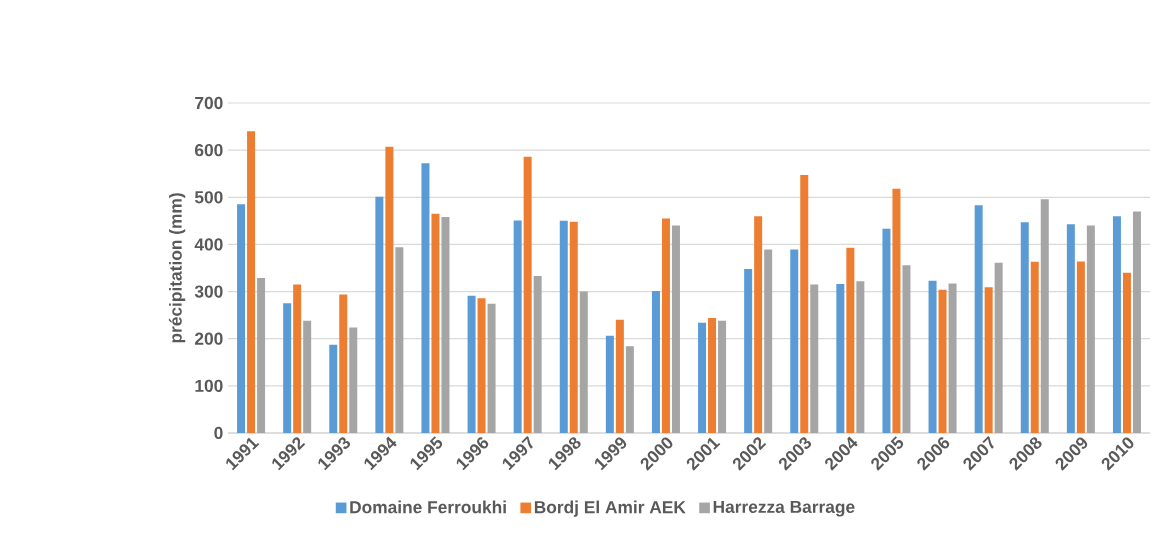 Image resolution: width=1176 pixels, height=541 pixels. I want to click on legend-label: Domaine Ferroukhi, so click(428, 507).